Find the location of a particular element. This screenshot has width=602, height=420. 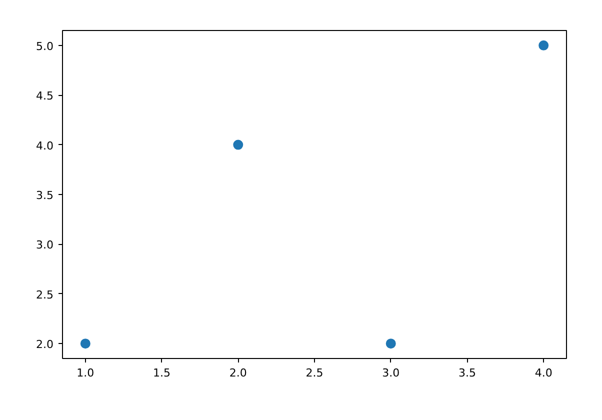

x-tick-label: 2.5 is located at coordinates (315, 373).